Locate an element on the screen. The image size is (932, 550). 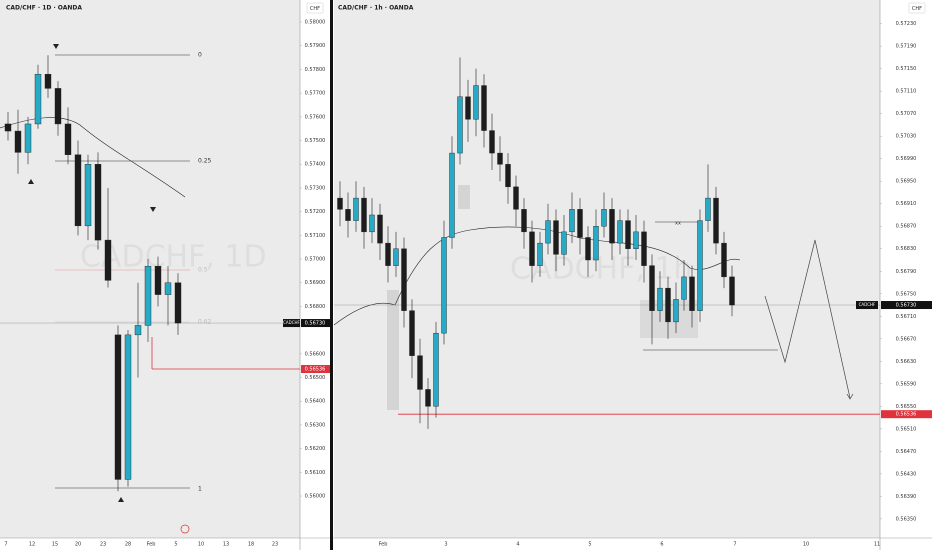
price-tag is located at coordinates (315, 323).